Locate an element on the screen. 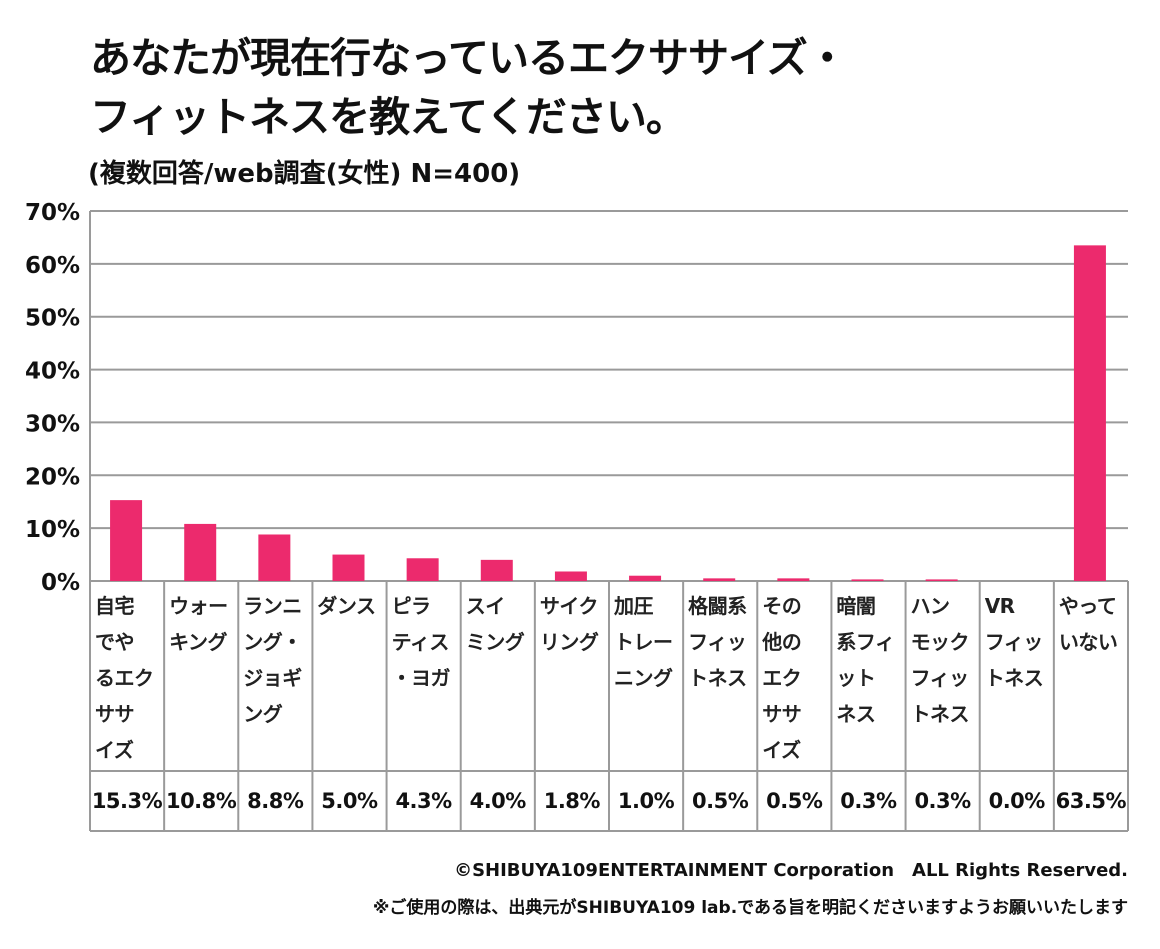 The width and height of the screenshot is (1160, 949). value-label: 1.0% is located at coordinates (646, 801).